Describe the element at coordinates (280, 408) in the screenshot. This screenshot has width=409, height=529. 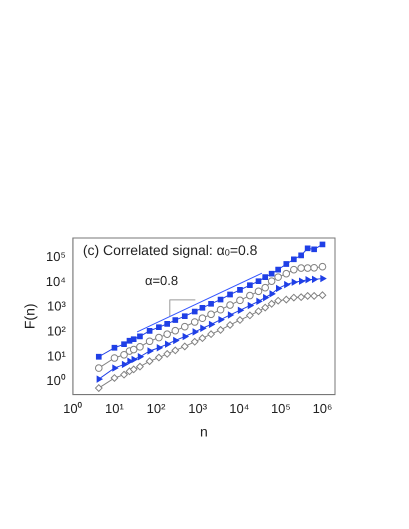
I see `x-tick-label: 10⁵` at that location.